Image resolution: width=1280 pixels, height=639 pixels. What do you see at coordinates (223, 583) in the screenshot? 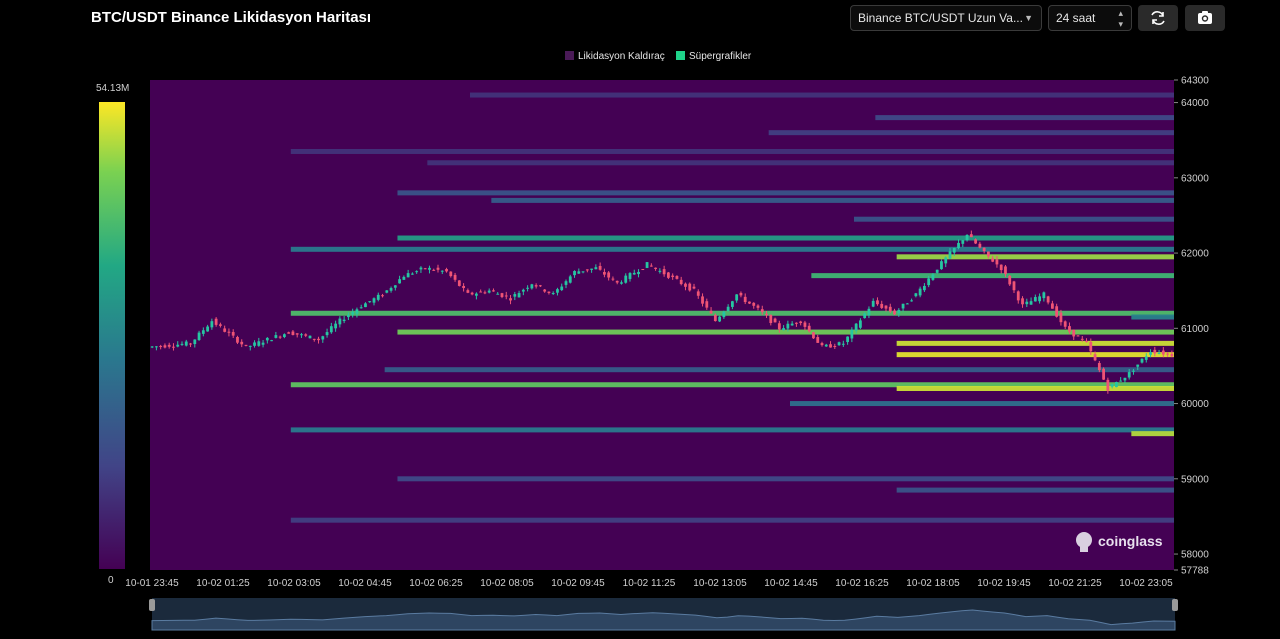
I see `x-tick-label: 10-02 01:25` at bounding box center [223, 583].